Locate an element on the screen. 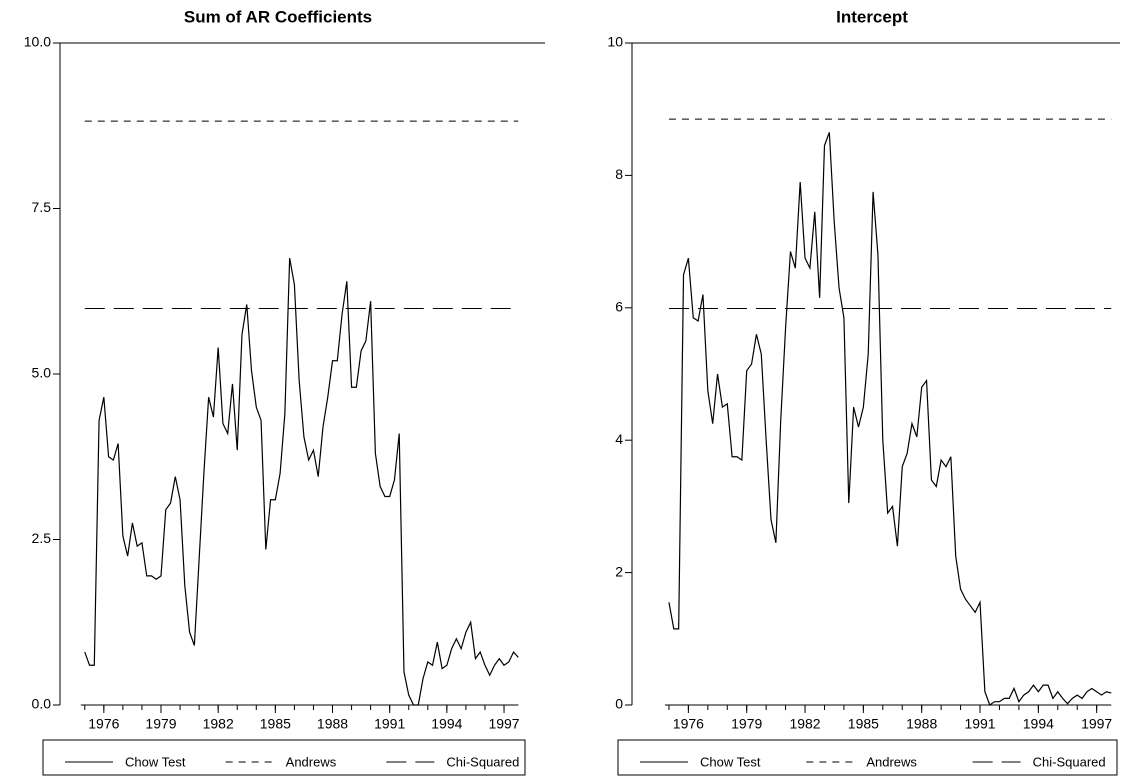 Image resolution: width=1134 pixels, height=778 pixels. y-tick-label: 6 is located at coordinates (619, 307).